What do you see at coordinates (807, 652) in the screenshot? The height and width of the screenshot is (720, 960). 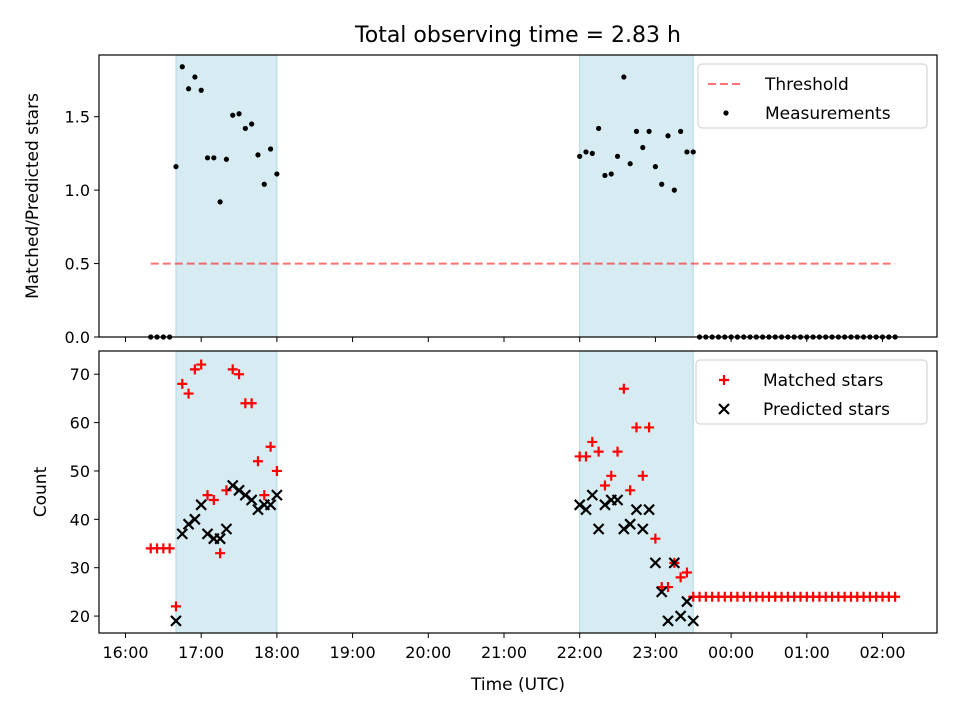 I see `x-tick-label: 01:00` at bounding box center [807, 652].